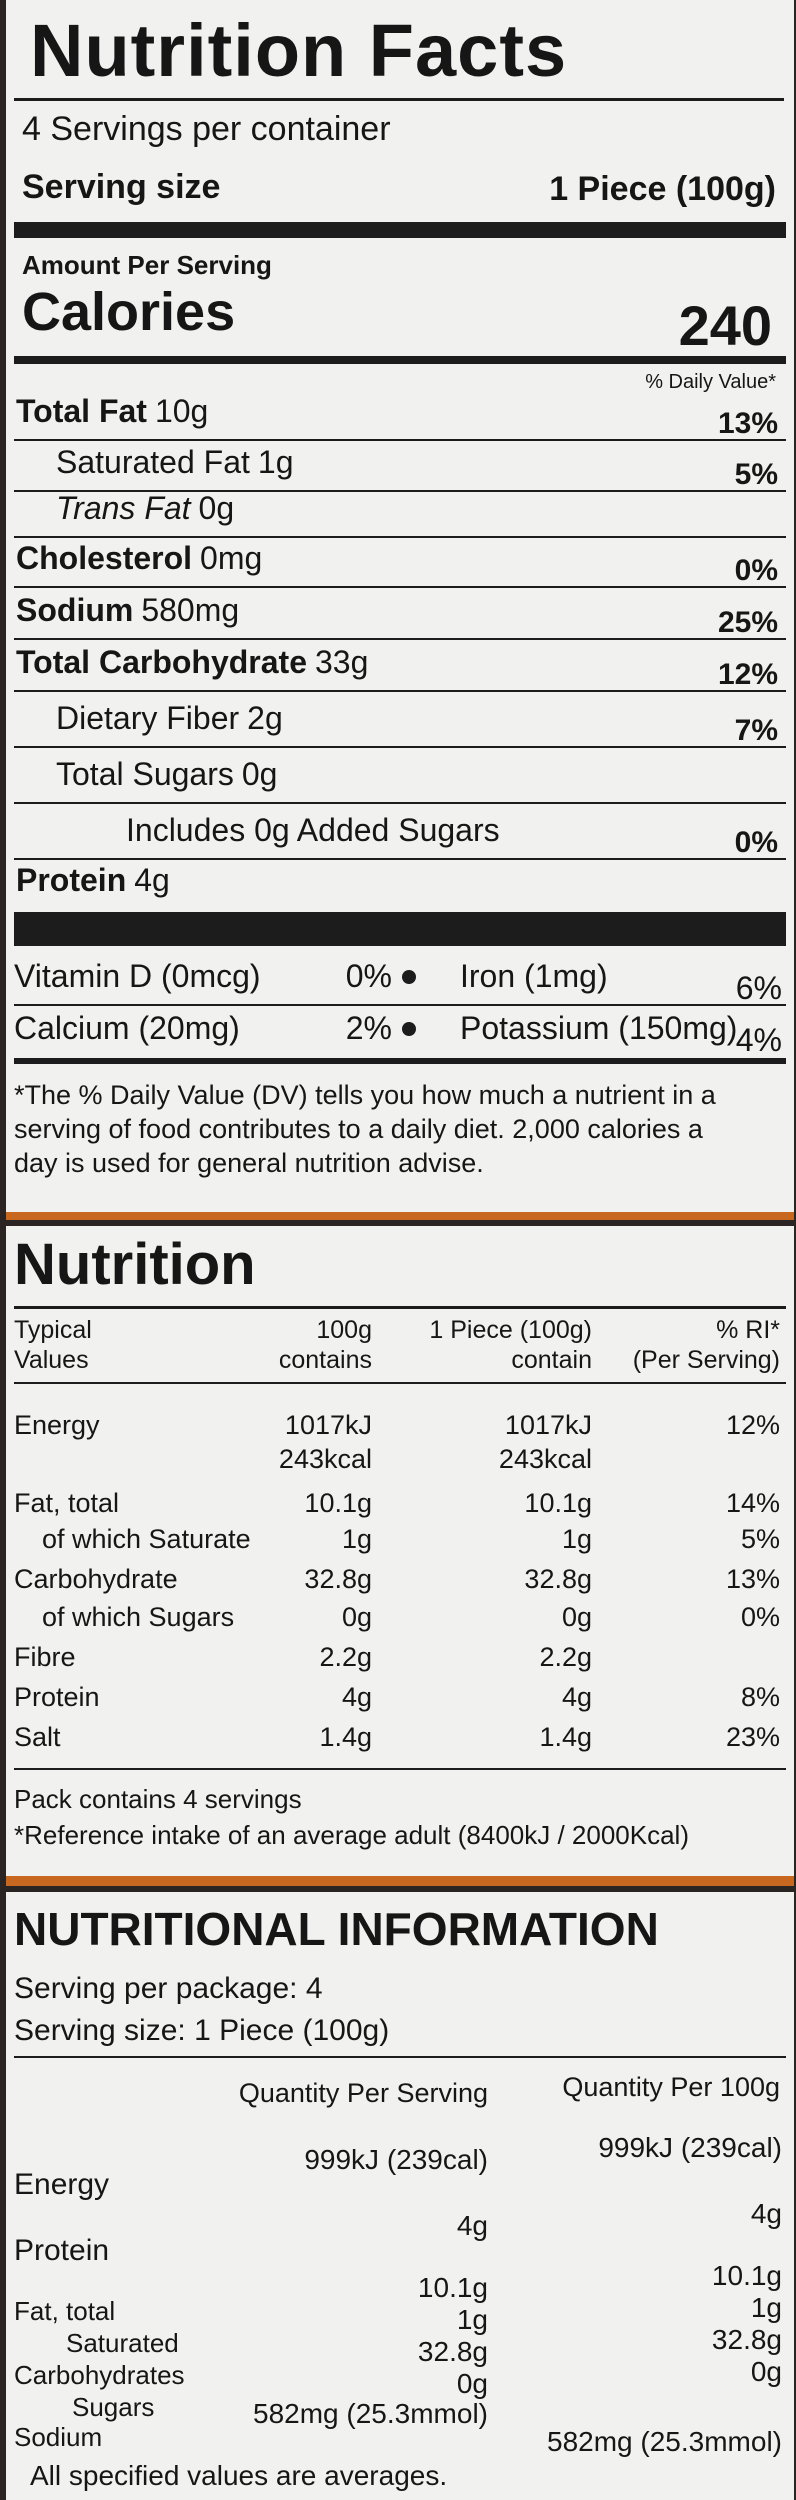  I want to click on nutrient-name: Protein, so click(71, 880).